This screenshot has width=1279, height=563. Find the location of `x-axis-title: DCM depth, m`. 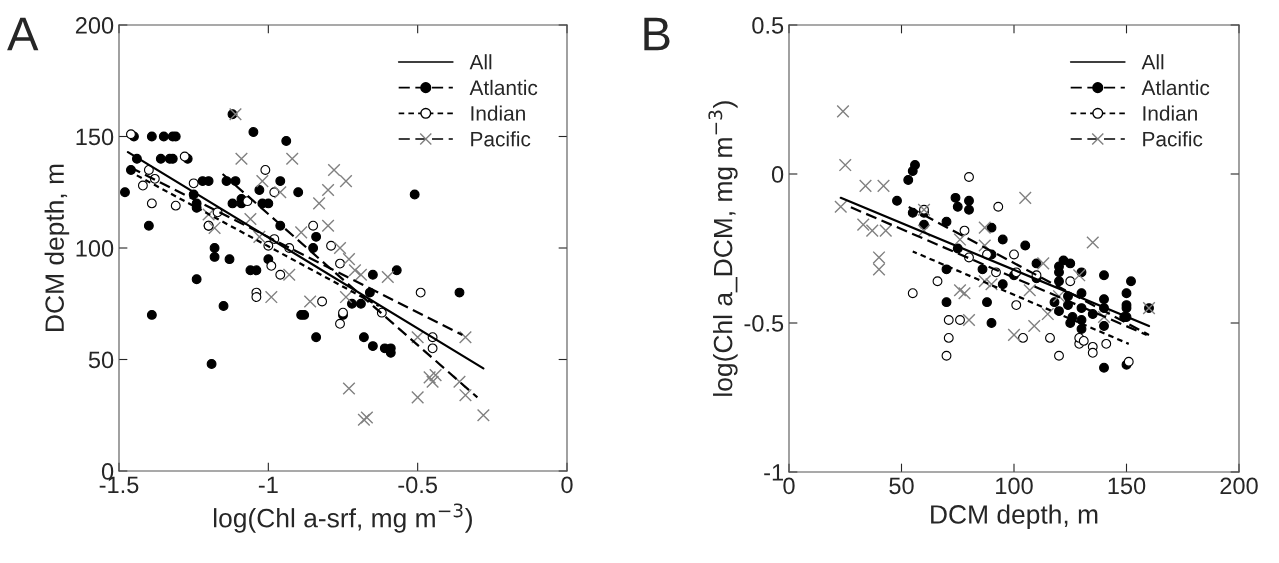

x-axis-title: DCM depth, m is located at coordinates (1014, 517).